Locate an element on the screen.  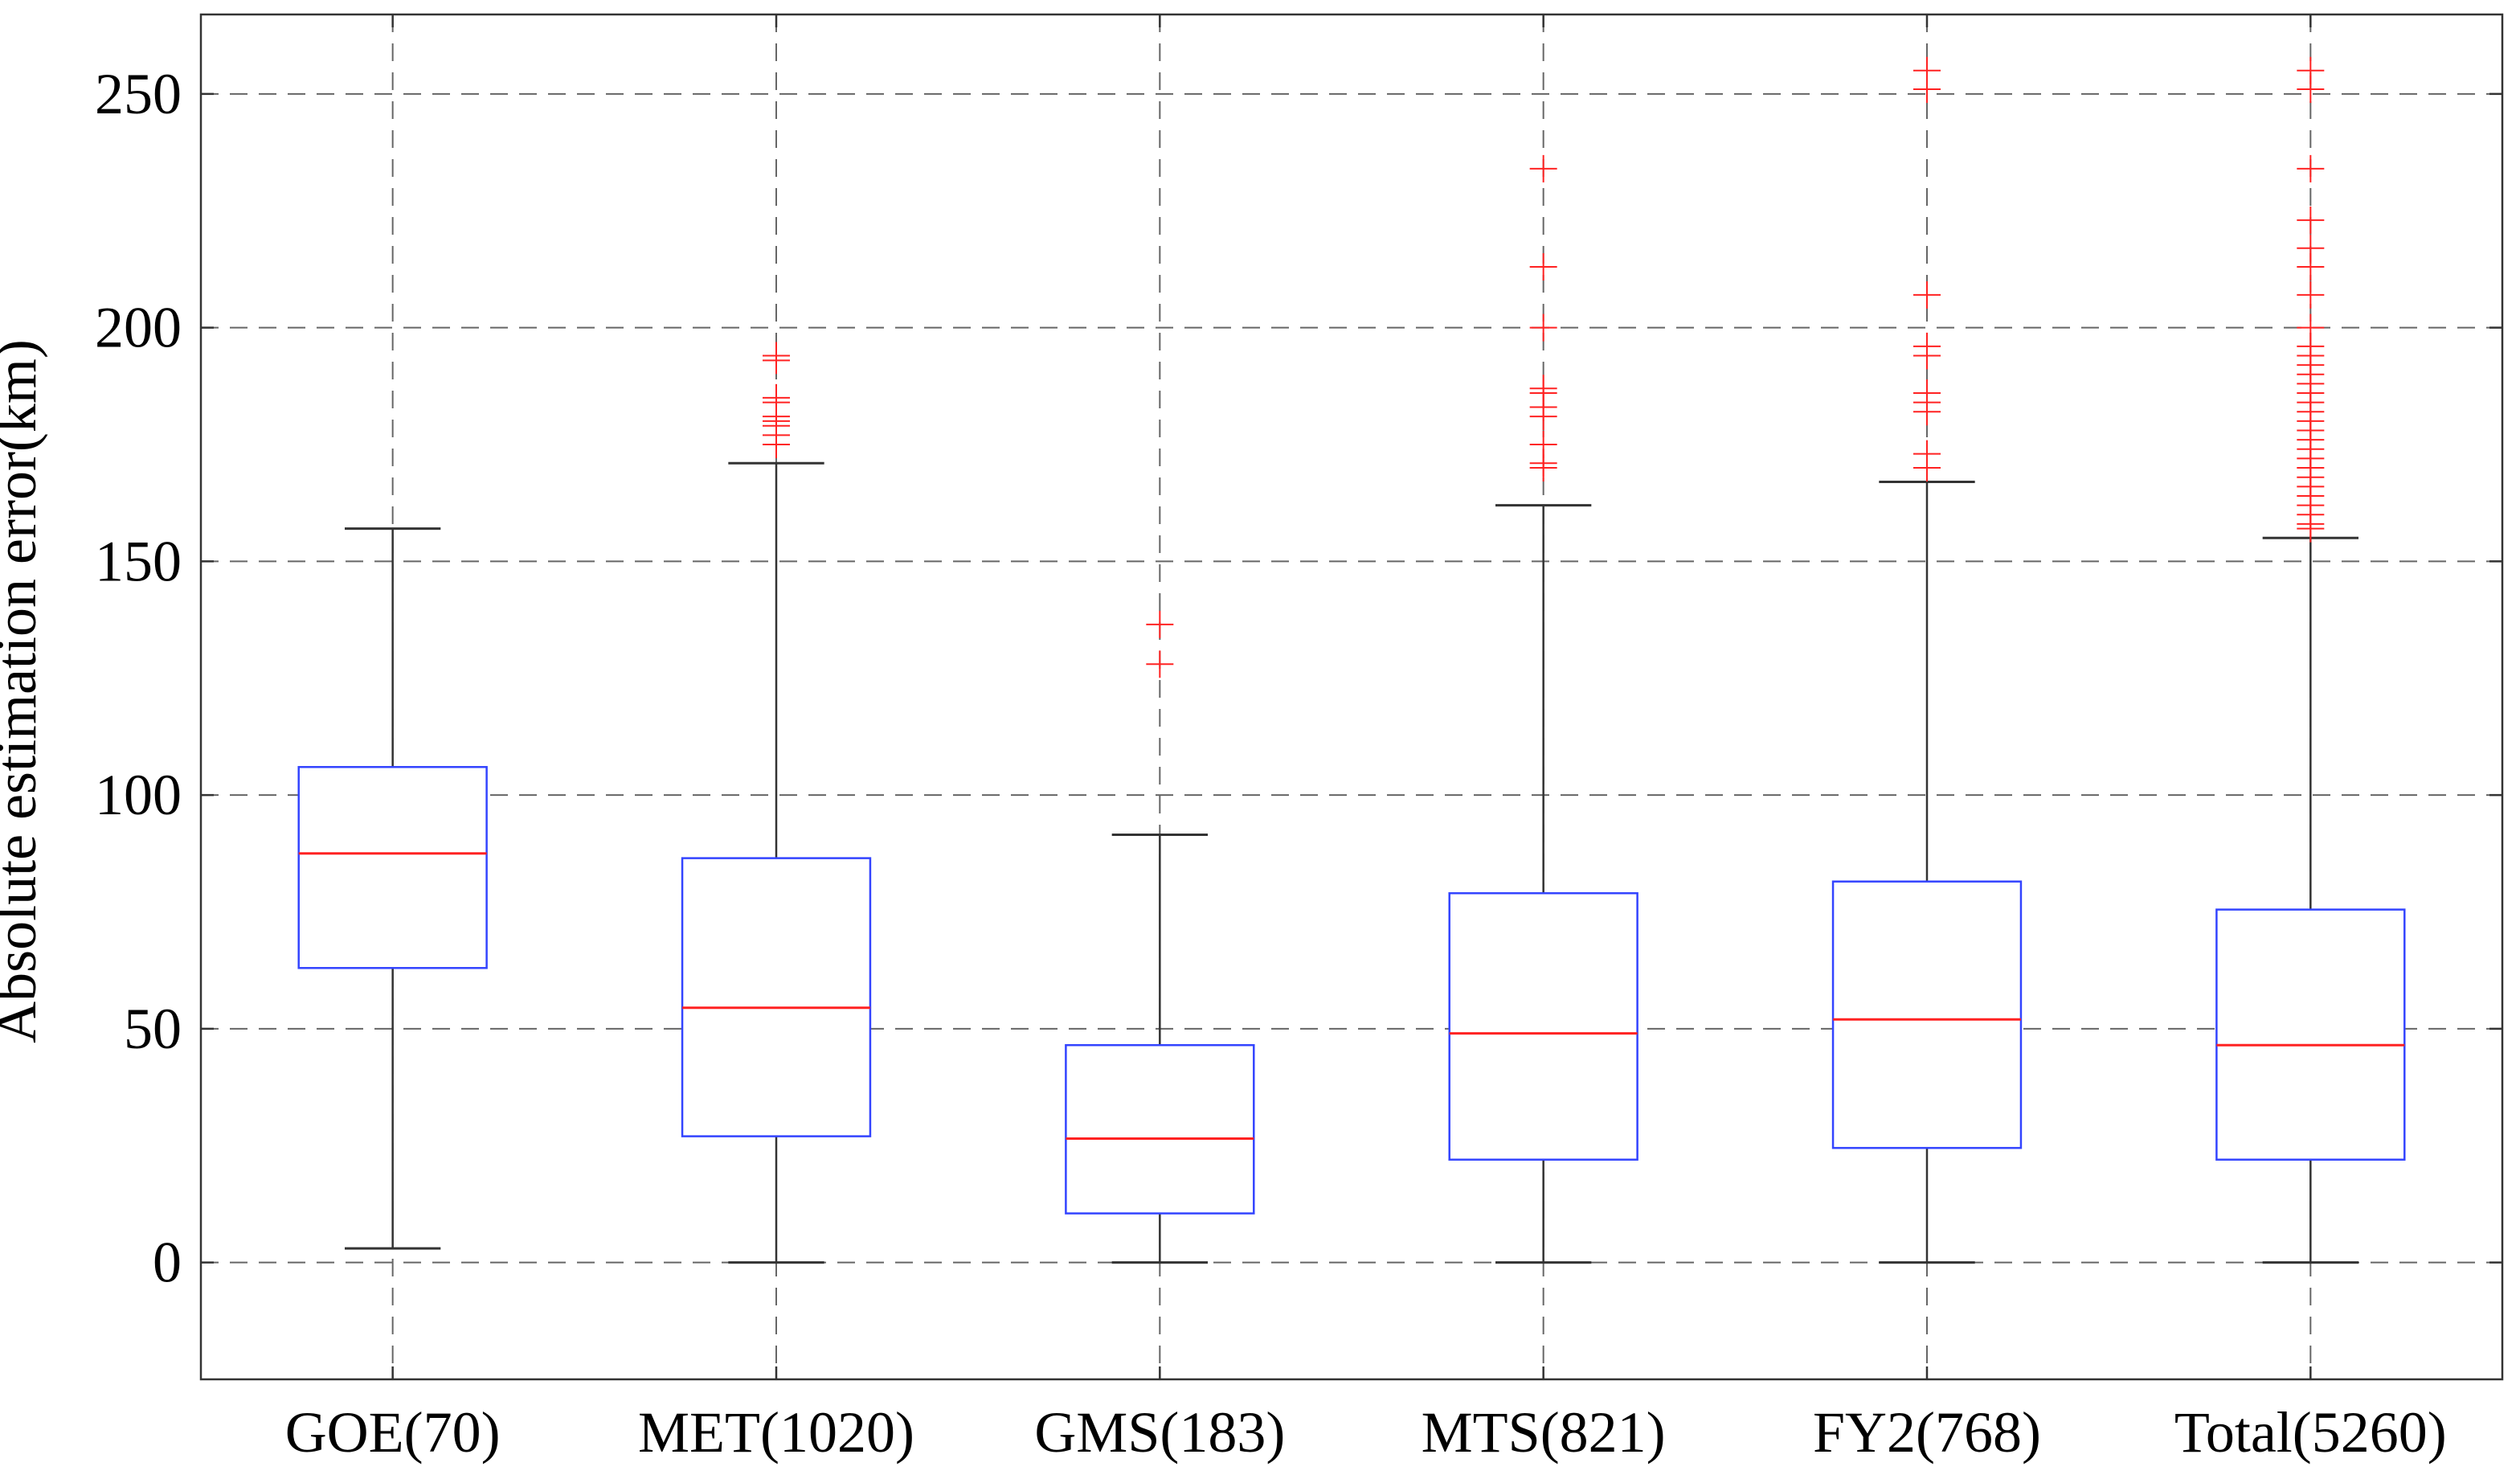
x-tick-label: MET(1020) is located at coordinates (776, 1432).